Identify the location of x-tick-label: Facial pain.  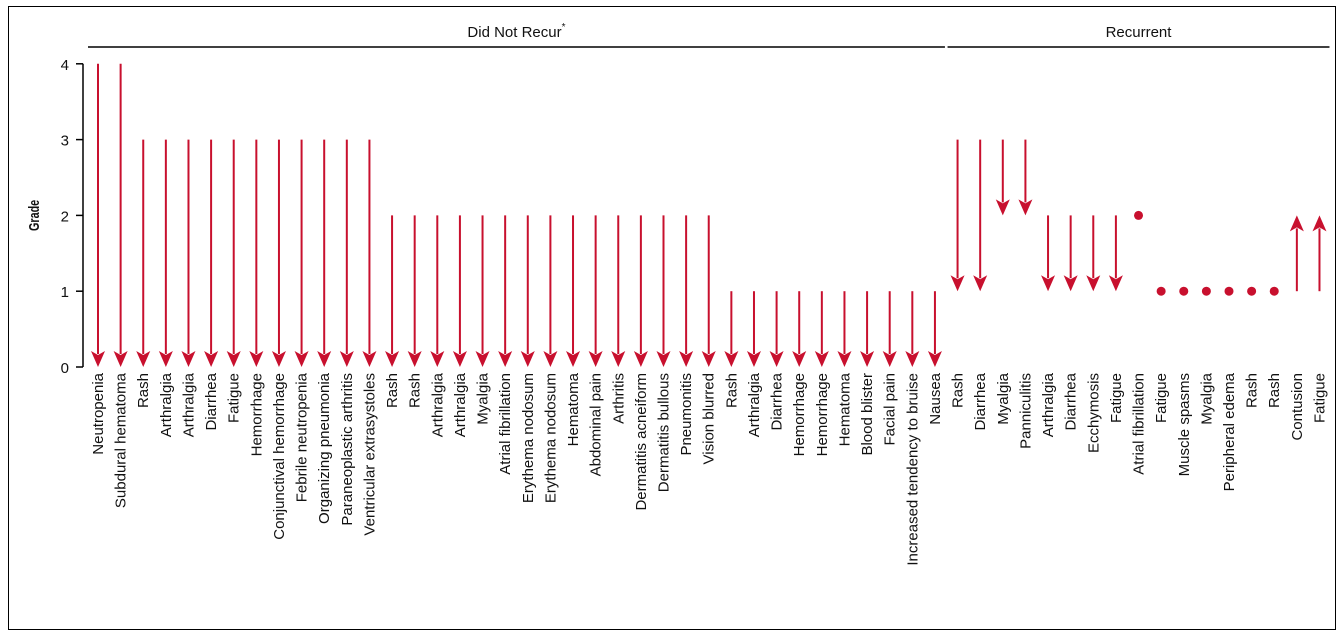
(890, 409).